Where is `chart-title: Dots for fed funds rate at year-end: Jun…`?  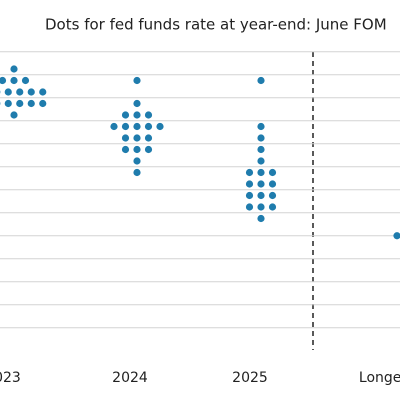
chart-title: Dots for fed funds rate at year-end: Jun… is located at coordinates (216, 25).